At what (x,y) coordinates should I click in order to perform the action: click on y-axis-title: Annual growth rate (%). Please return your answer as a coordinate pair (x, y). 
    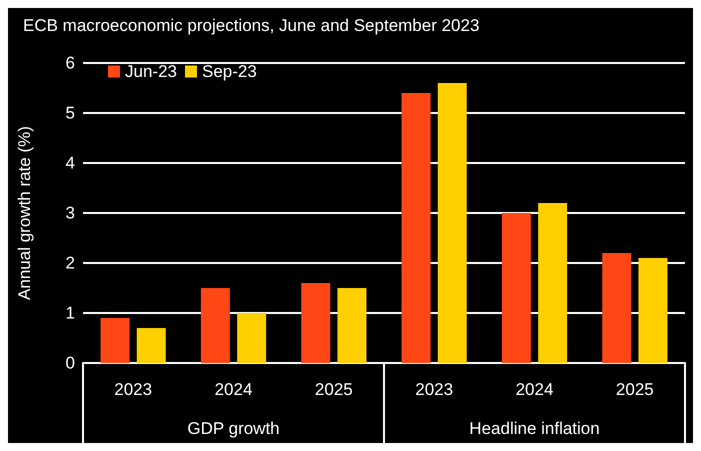
    Looking at the image, I should click on (24, 213).